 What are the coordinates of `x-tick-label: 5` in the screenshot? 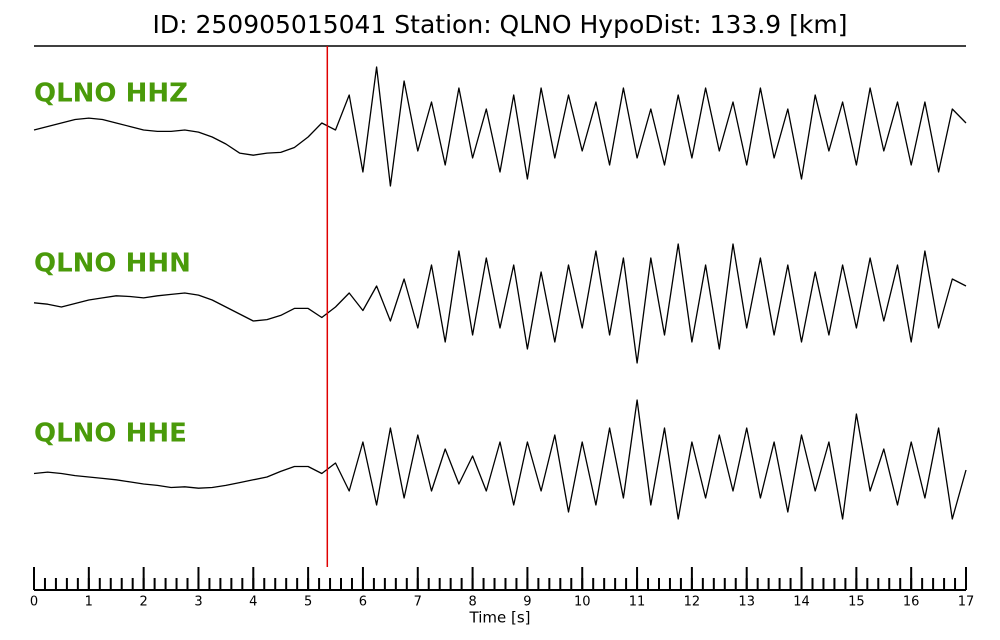 It's located at (308, 602).